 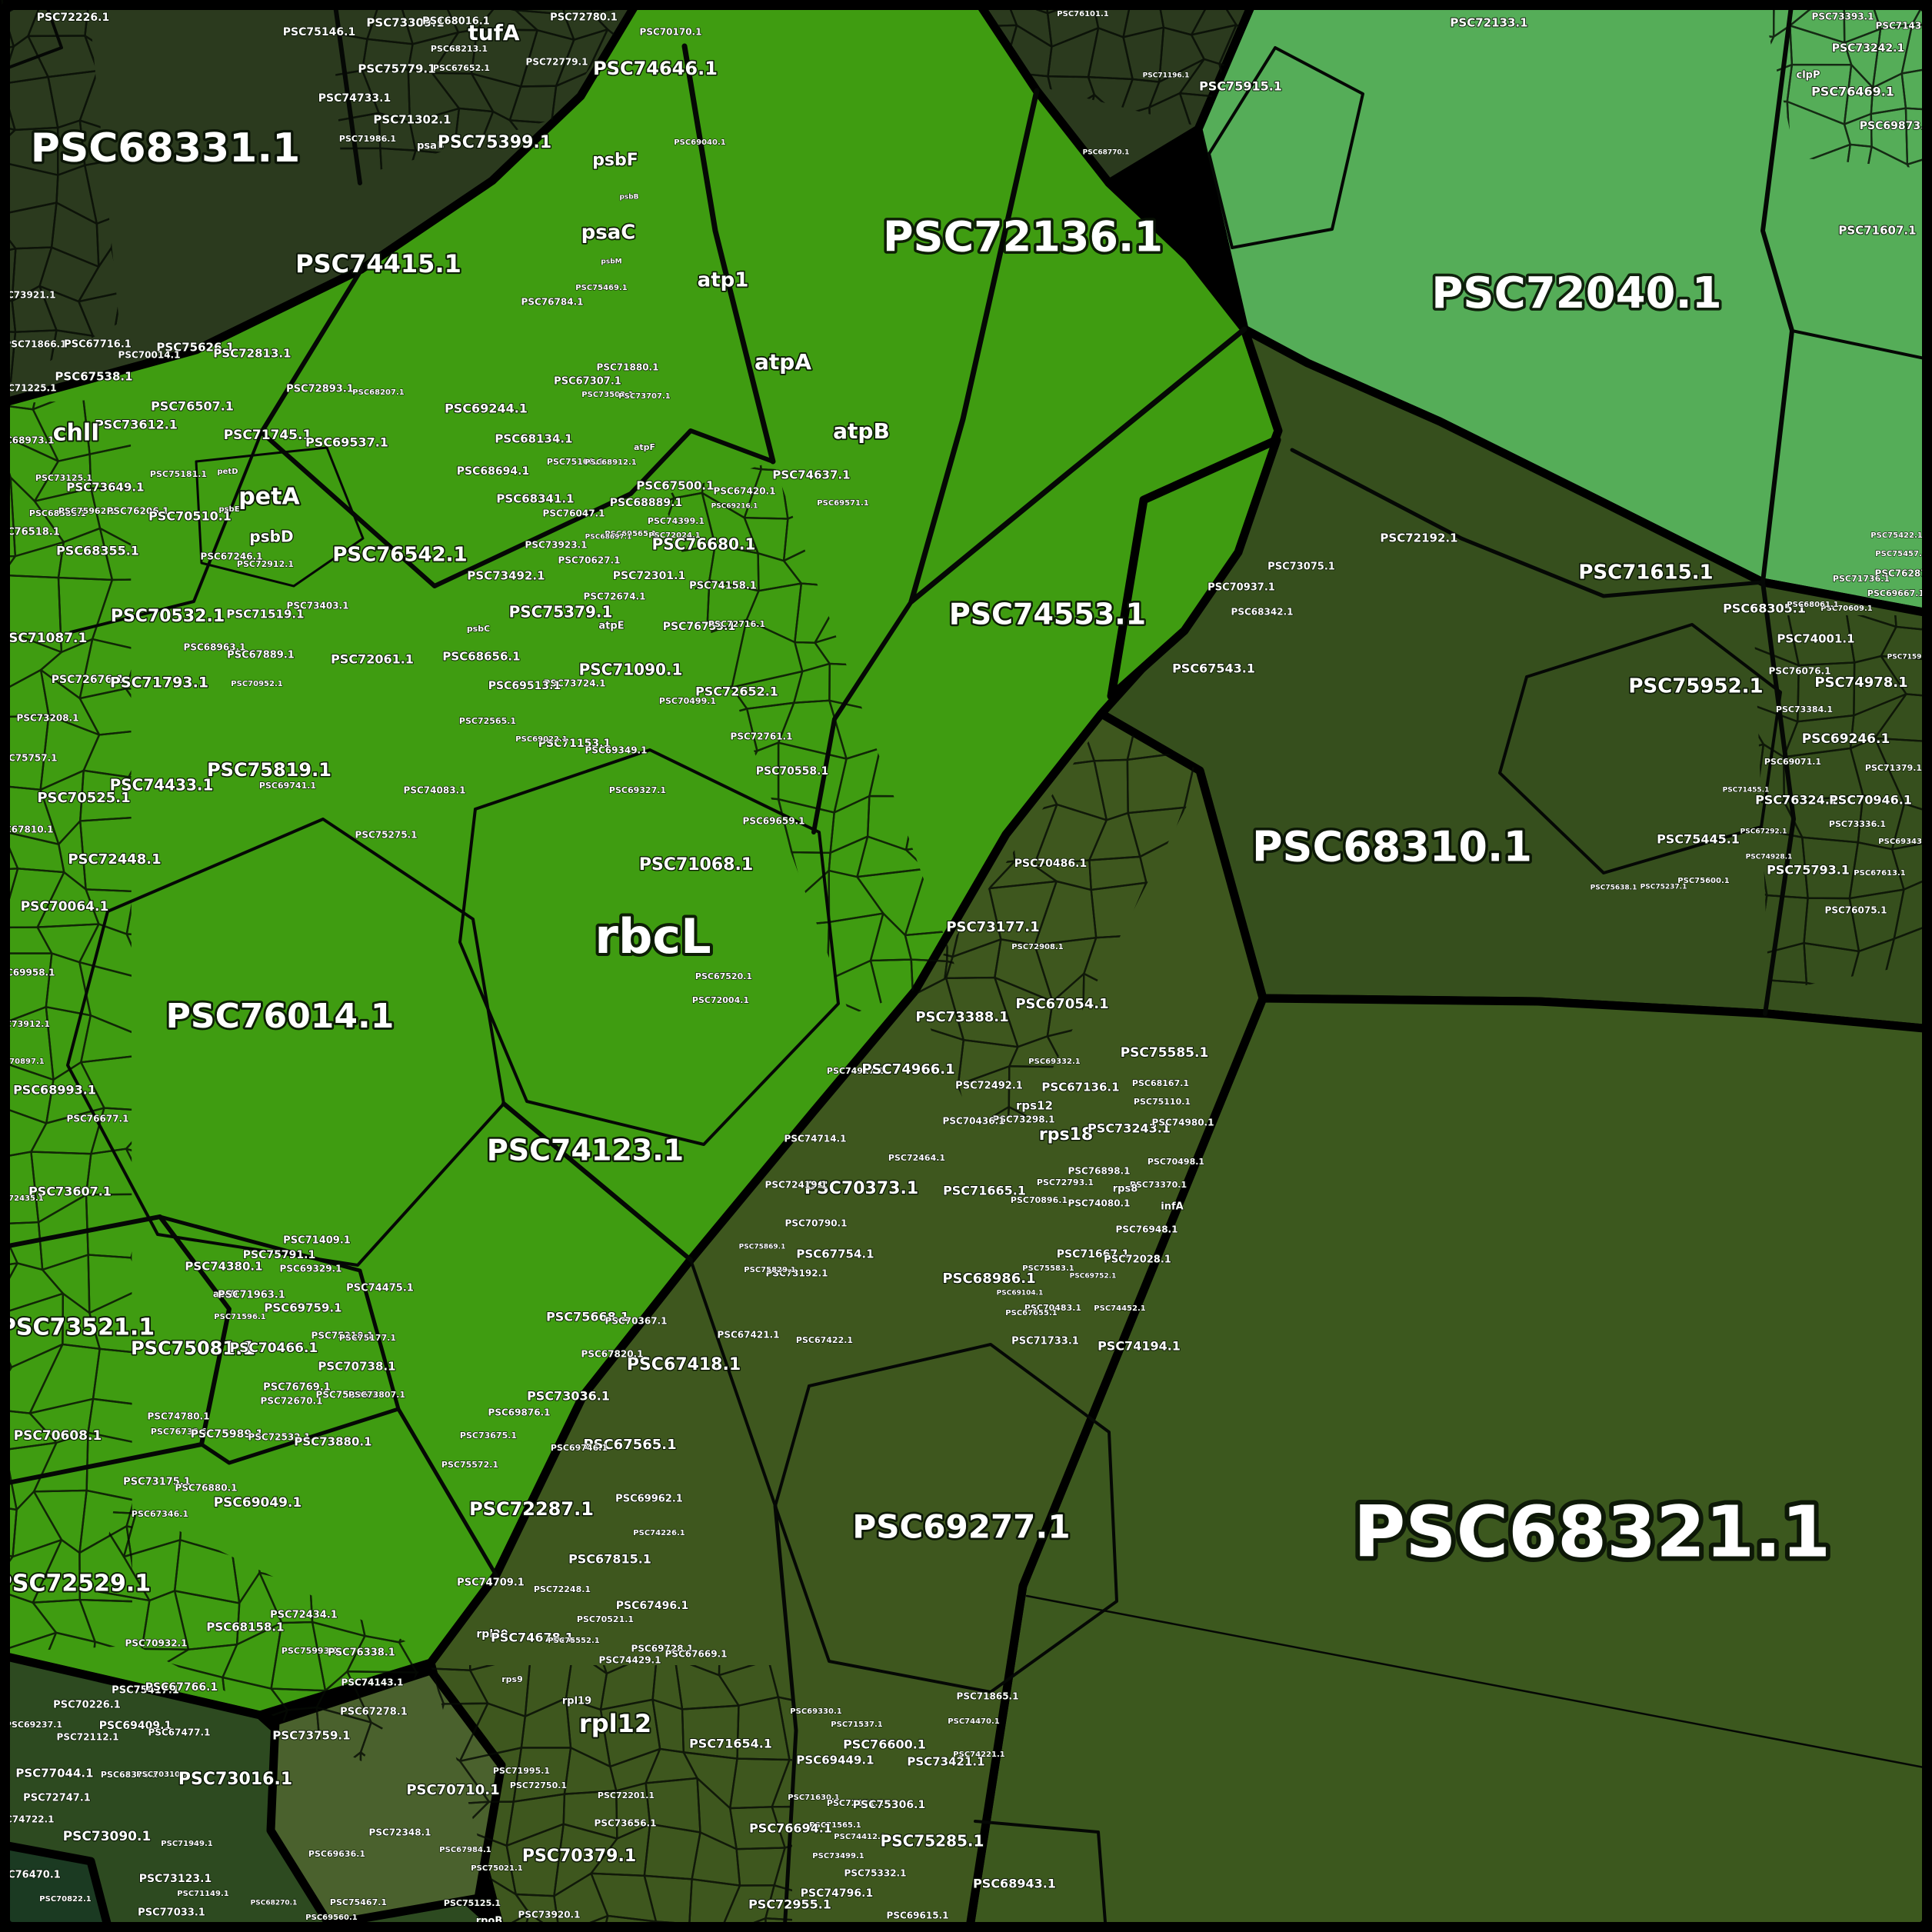 I want to click on treemap-cell-label: PSC69759.1, so click(x=302, y=1308).